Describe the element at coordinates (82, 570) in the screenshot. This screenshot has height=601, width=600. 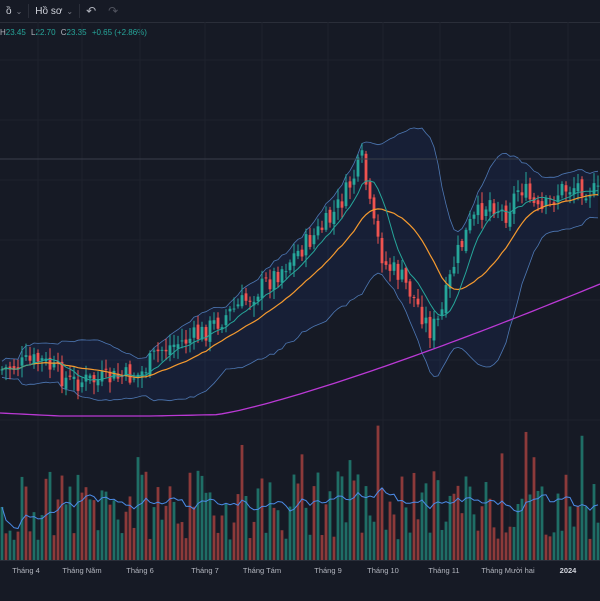
I see `time-axis-label: Tháng Năm` at that location.